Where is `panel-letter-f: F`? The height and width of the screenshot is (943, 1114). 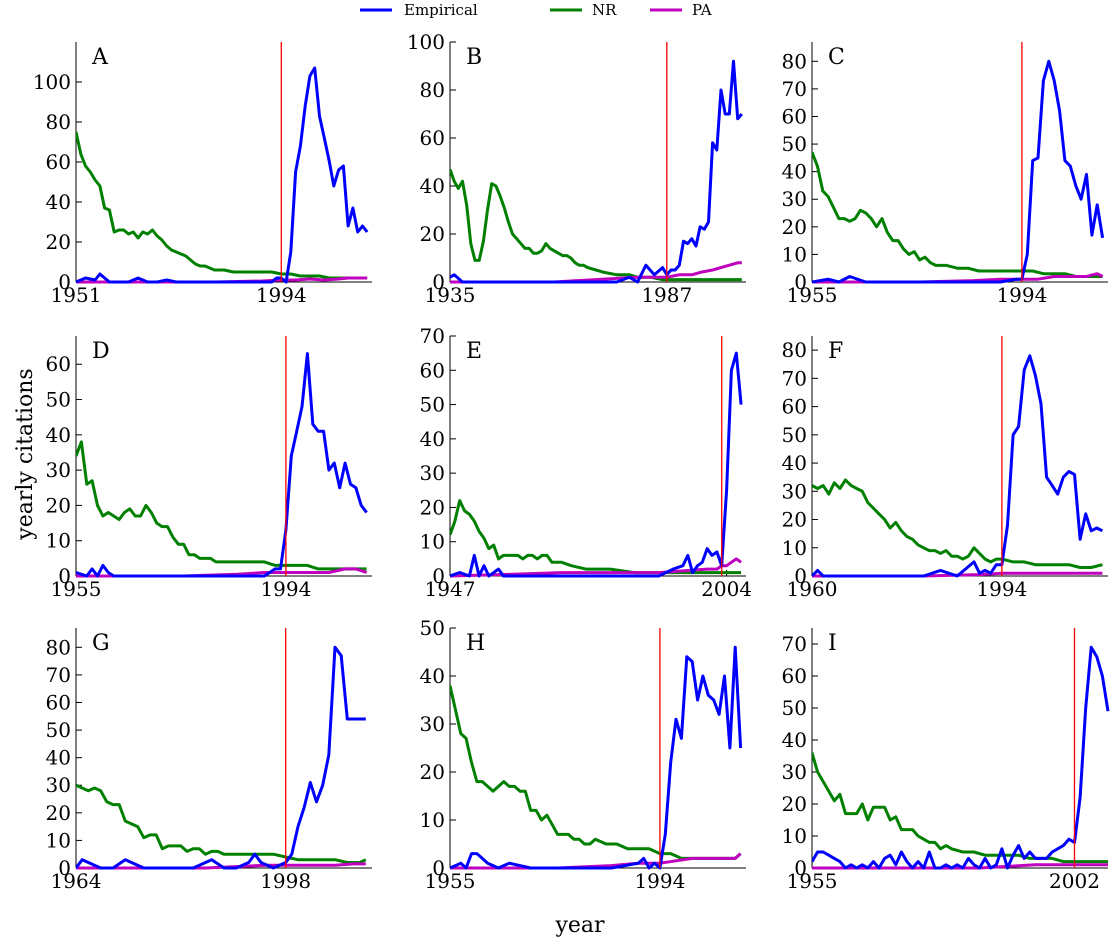 panel-letter-f: F is located at coordinates (835, 351).